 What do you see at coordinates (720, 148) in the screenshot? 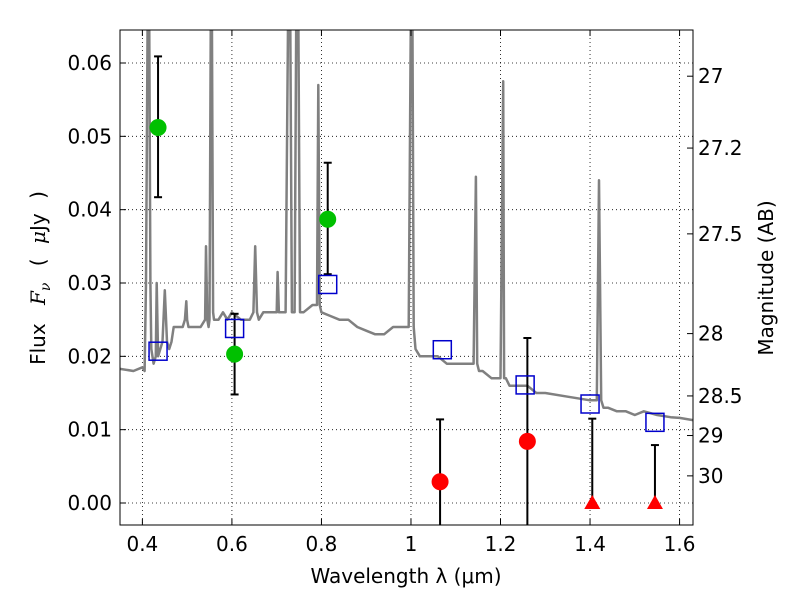
I see `right-tick-label: 27.2` at bounding box center [720, 148].